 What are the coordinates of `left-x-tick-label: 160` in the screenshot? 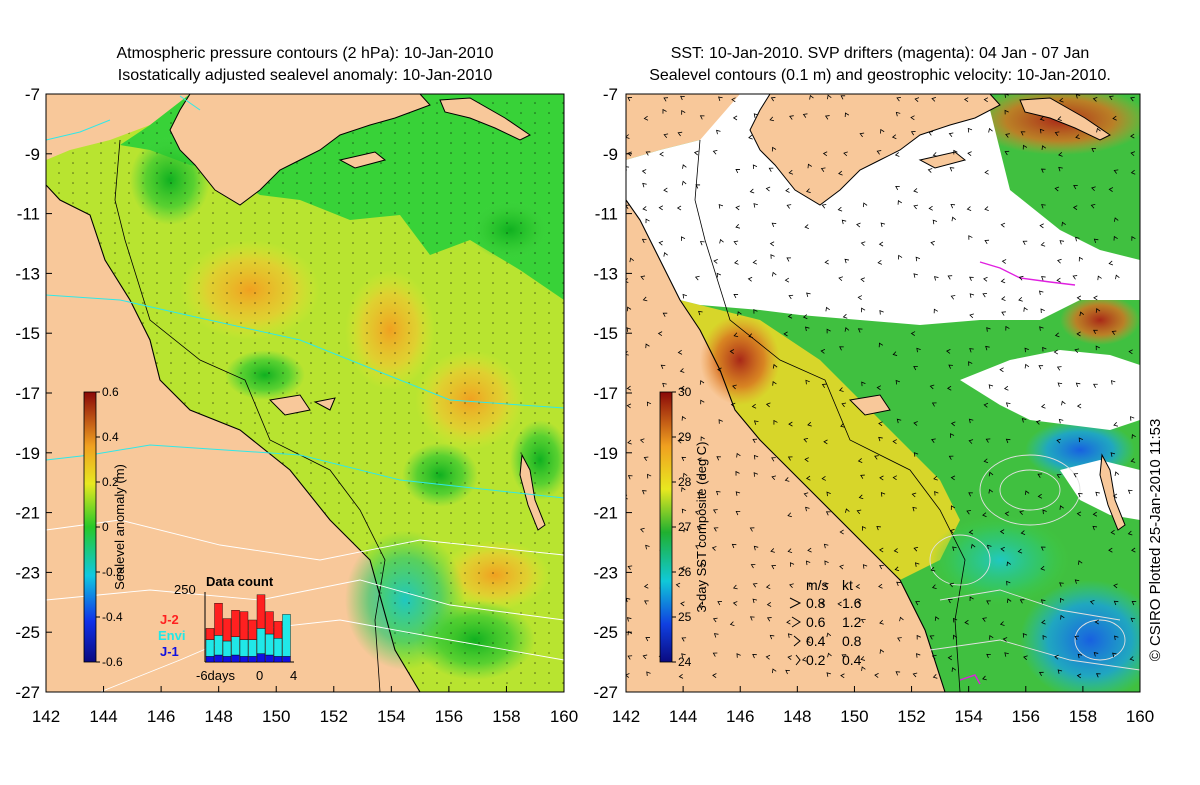 It's located at (564, 716).